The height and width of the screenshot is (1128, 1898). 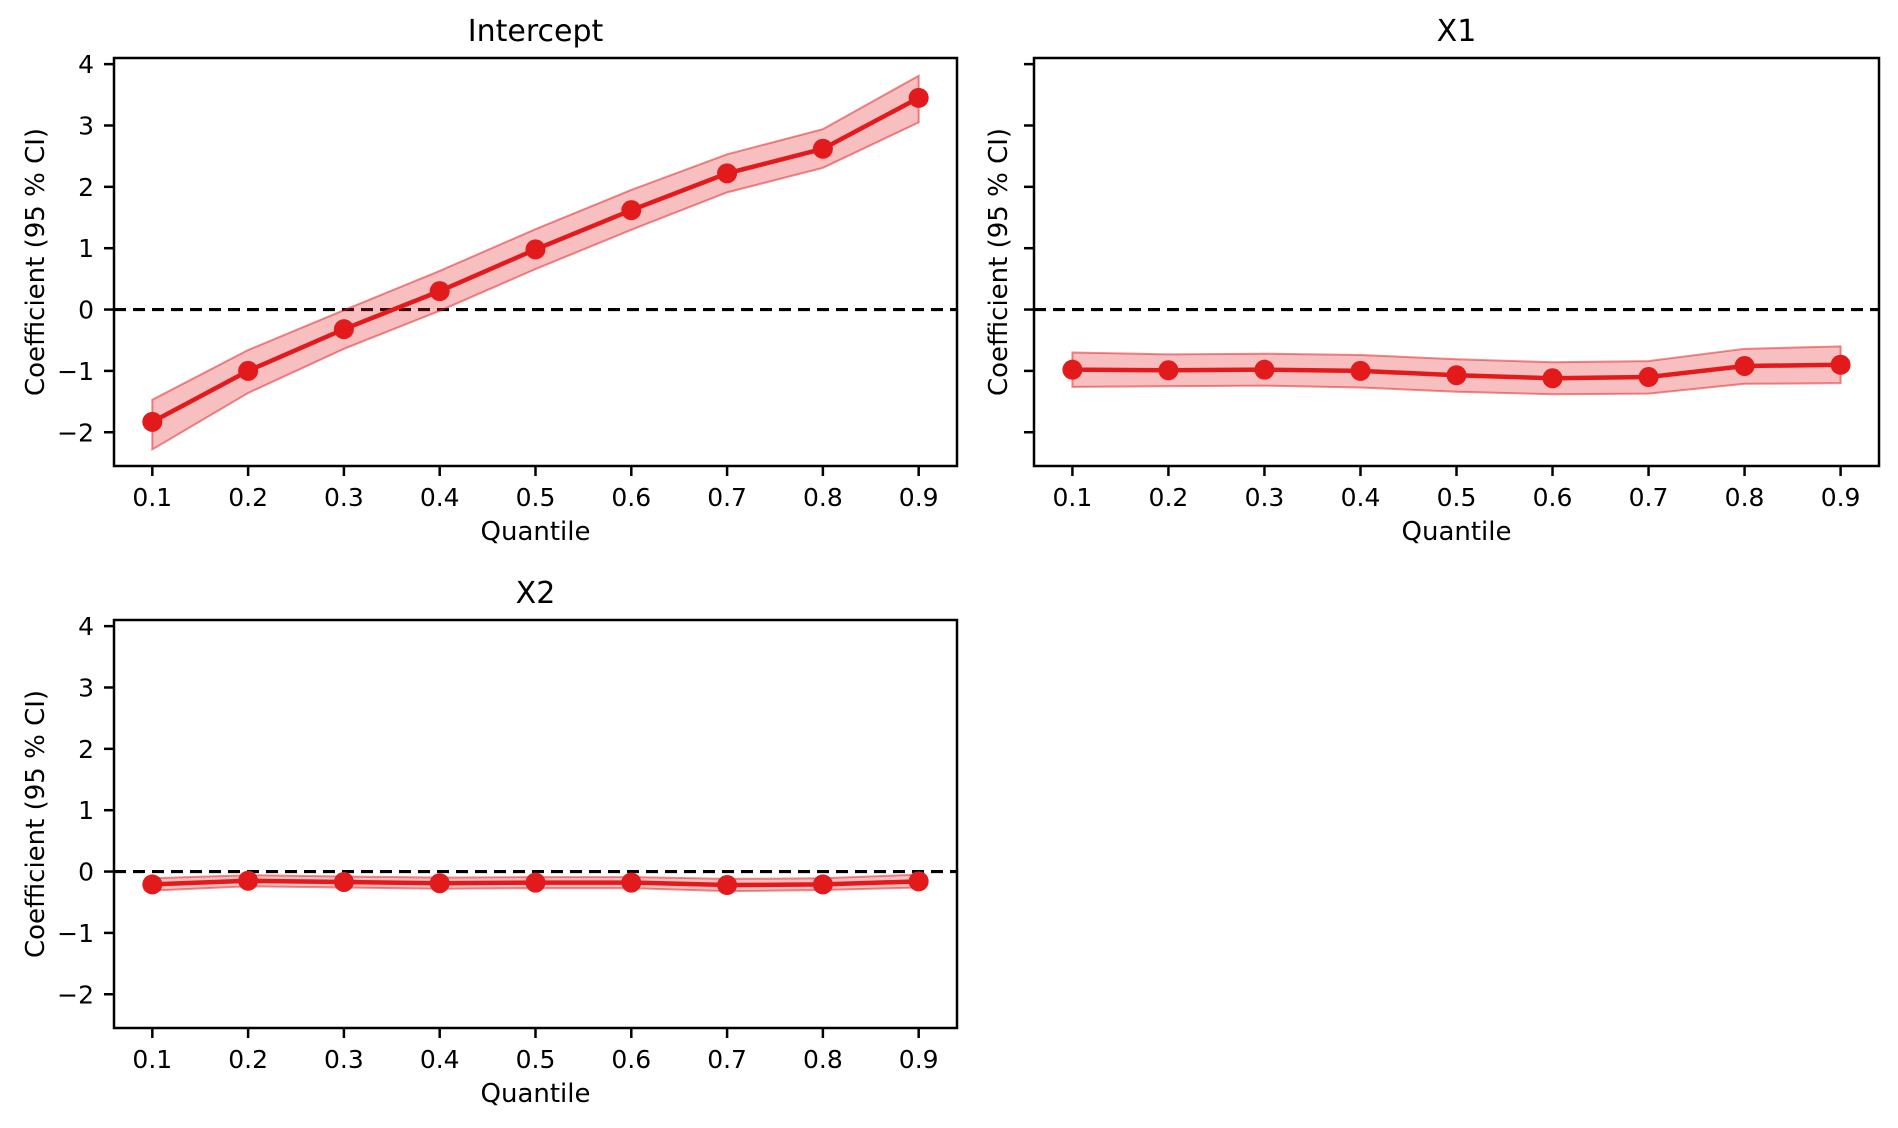 I want to click on x-axis-label-intercept: Quantile, so click(x=535, y=532).